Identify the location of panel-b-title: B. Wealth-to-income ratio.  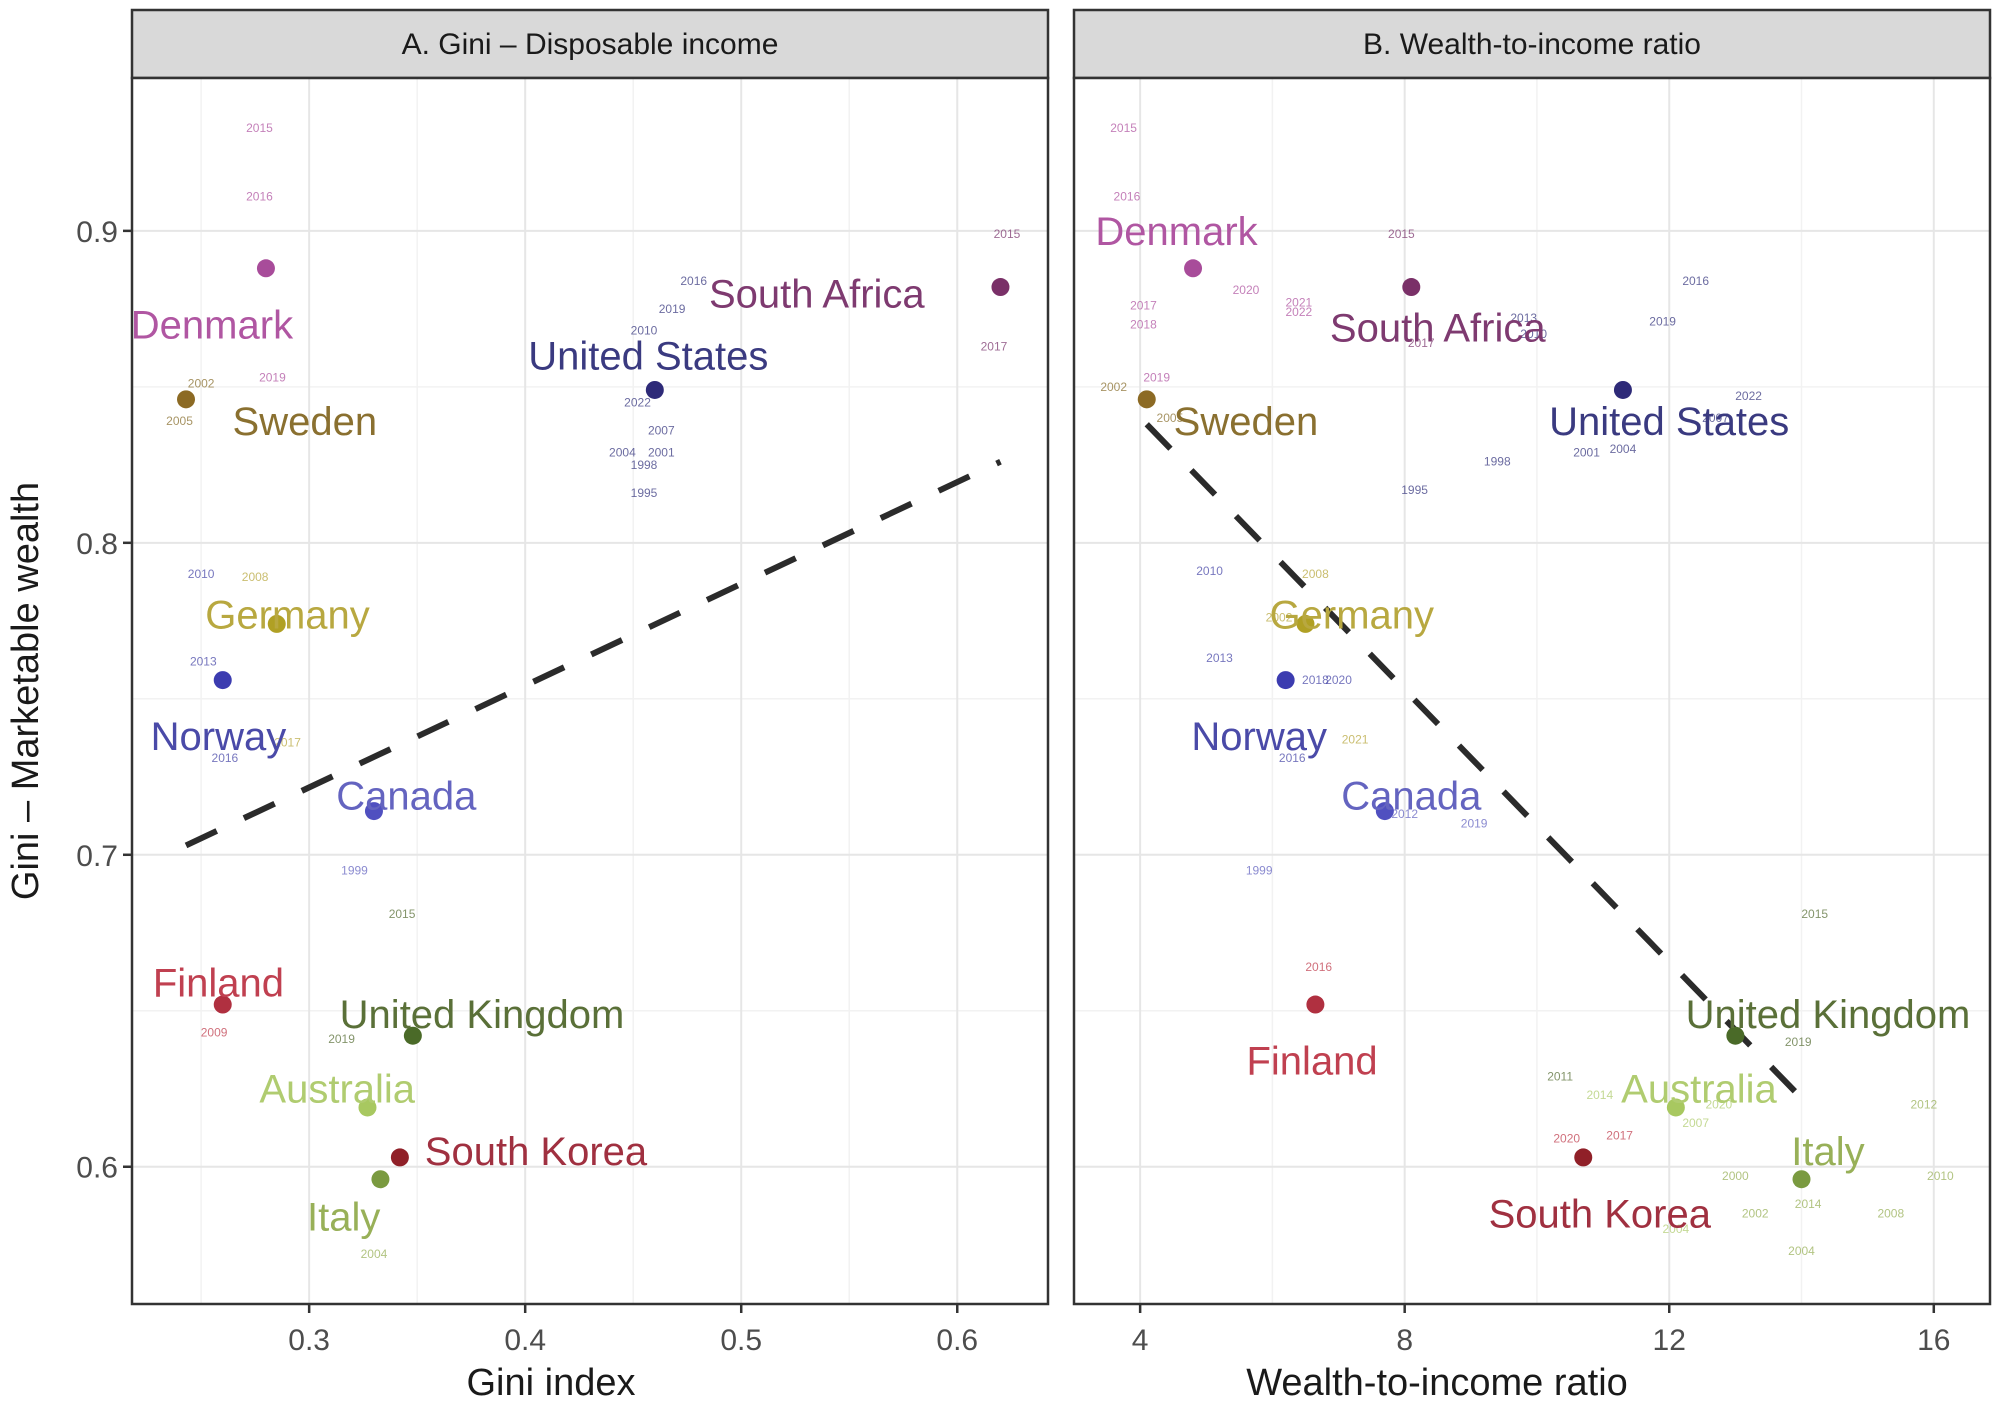
(1532, 44).